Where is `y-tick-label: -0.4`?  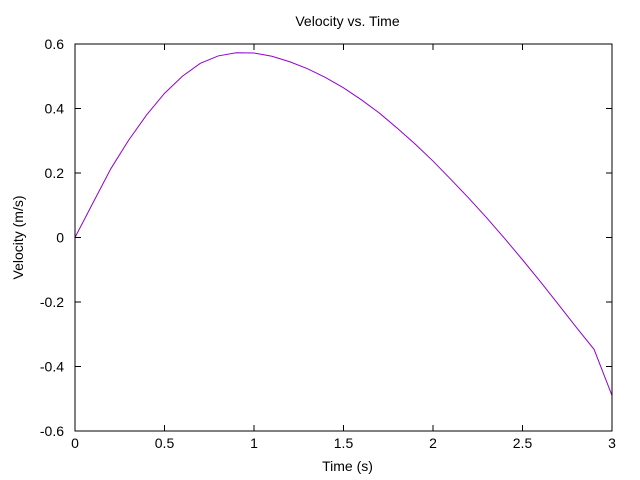 y-tick-label: -0.4 is located at coordinates (52, 367).